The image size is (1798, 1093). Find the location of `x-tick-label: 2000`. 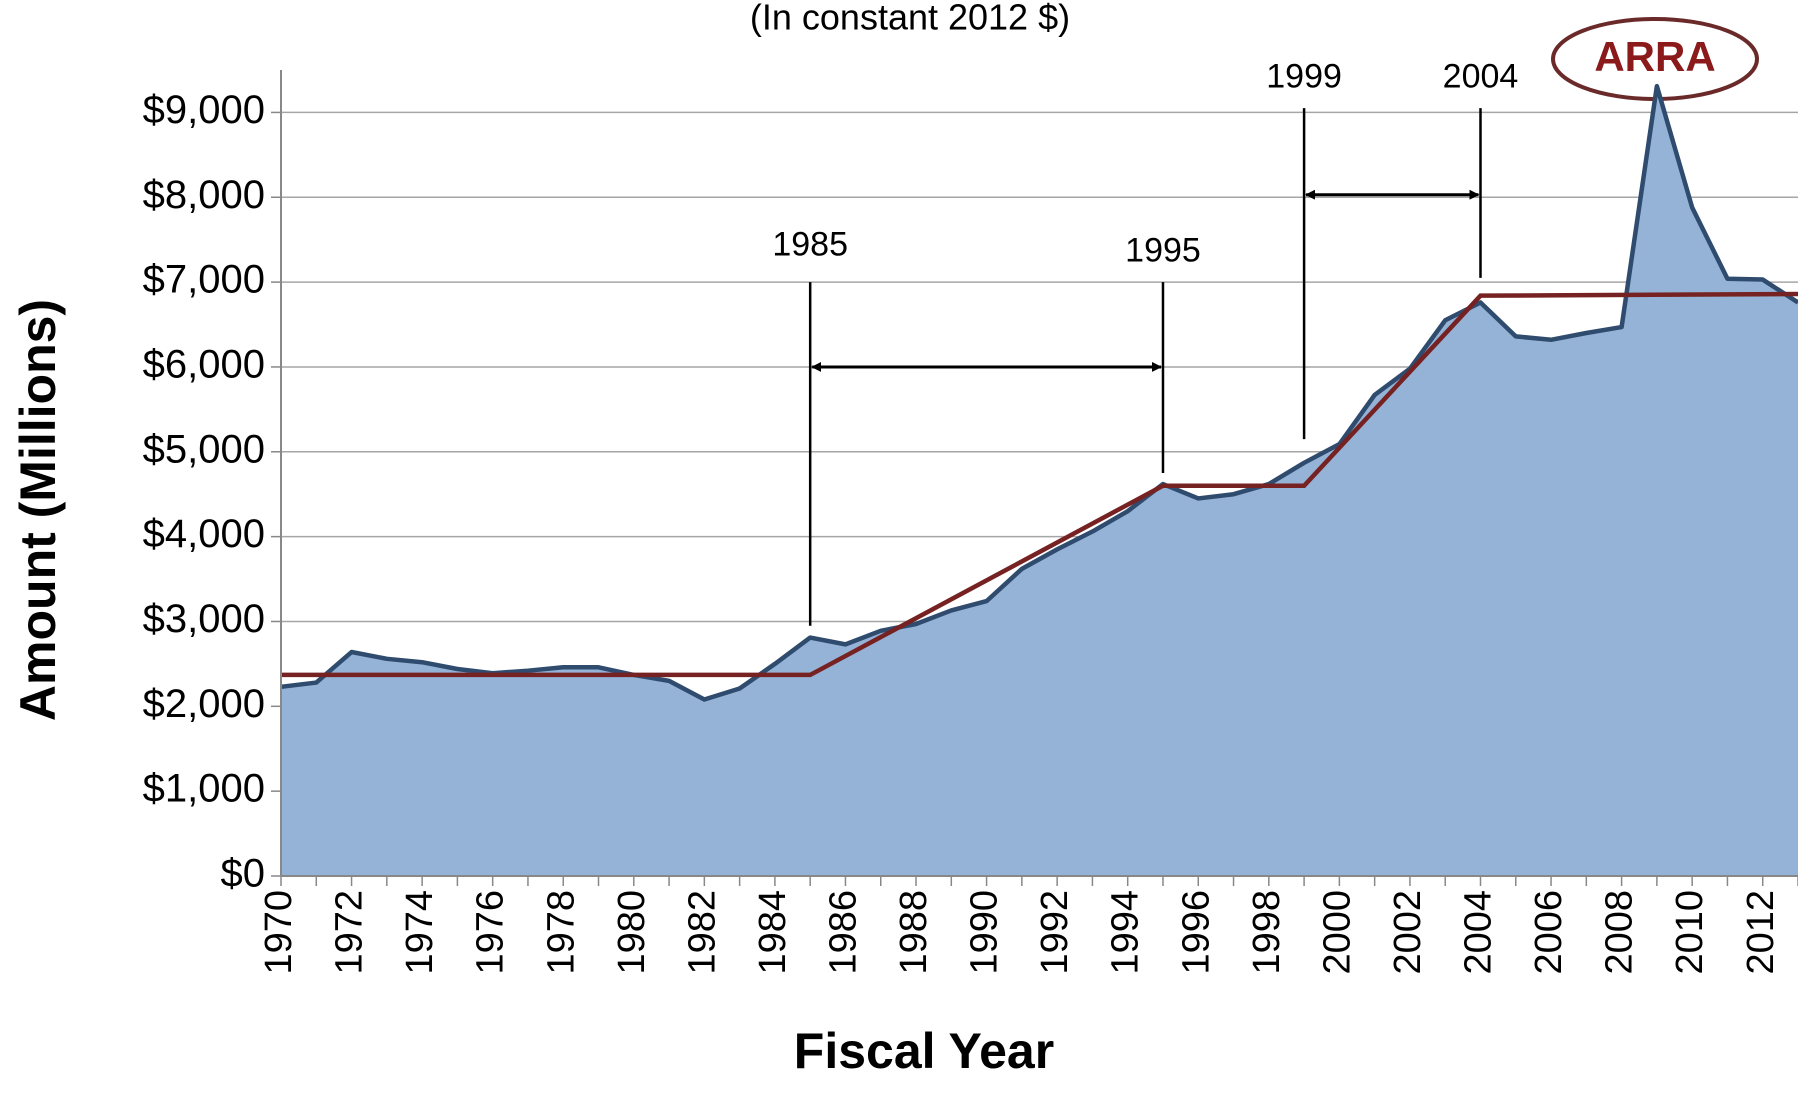

x-tick-label: 2000 is located at coordinates (1337, 932).